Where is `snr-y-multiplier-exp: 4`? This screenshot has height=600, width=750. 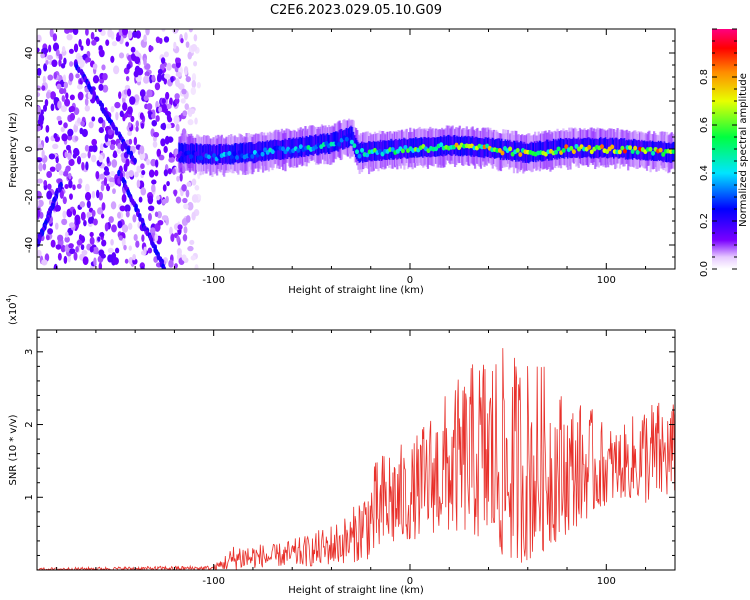
snr-y-multiplier-exp: 4 is located at coordinates (9, 299).